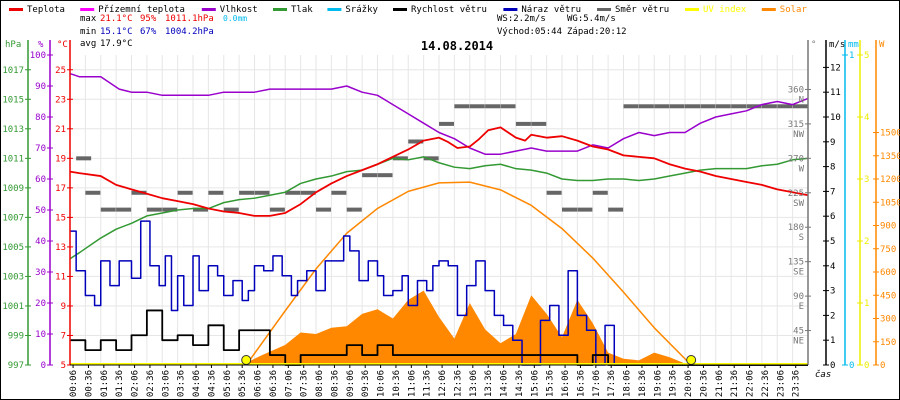 The image size is (900, 400). I want to click on x-tick-label: 08:36, so click(335, 383).